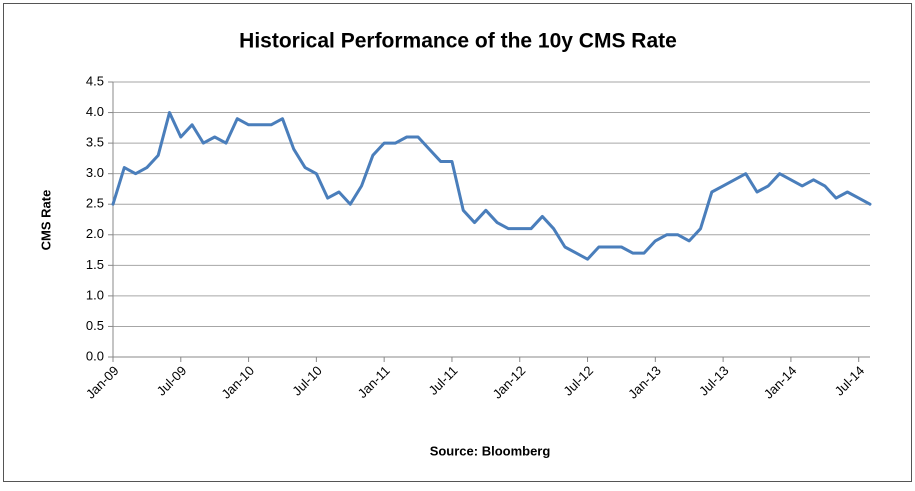 Image resolution: width=915 pixels, height=491 pixels. What do you see at coordinates (490, 450) in the screenshot?
I see `x-axis-title: Source: Bloomberg` at bounding box center [490, 450].